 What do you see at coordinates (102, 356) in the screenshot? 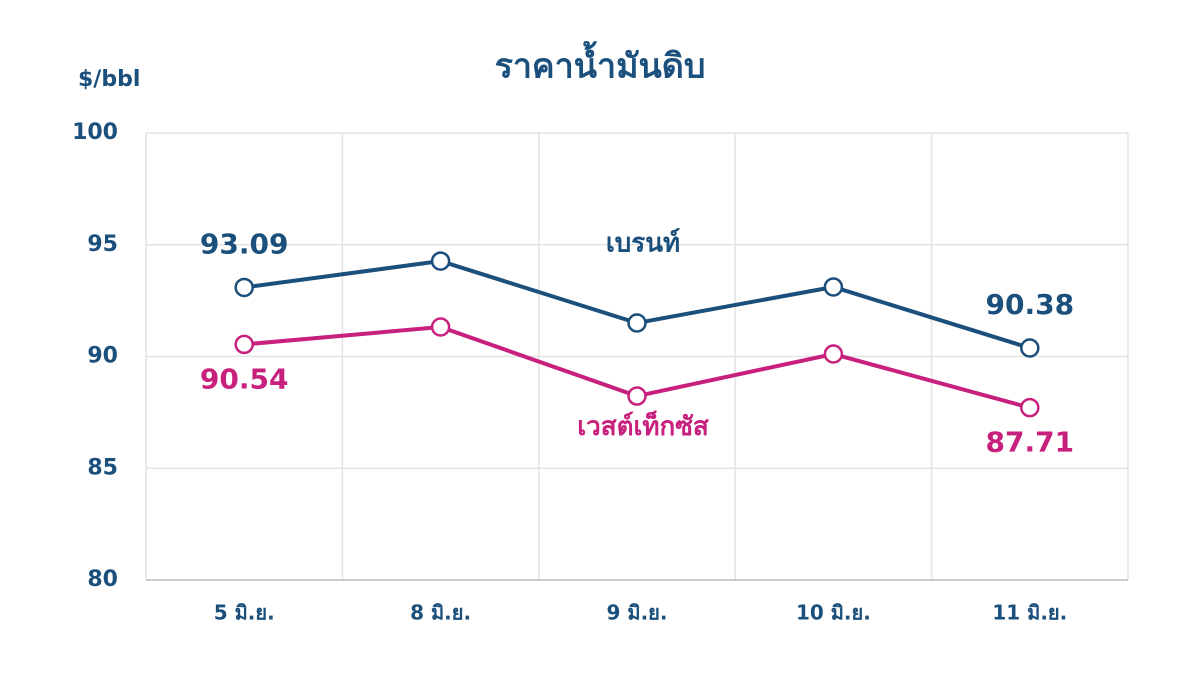
I see `y-tick-label: 90` at bounding box center [102, 356].